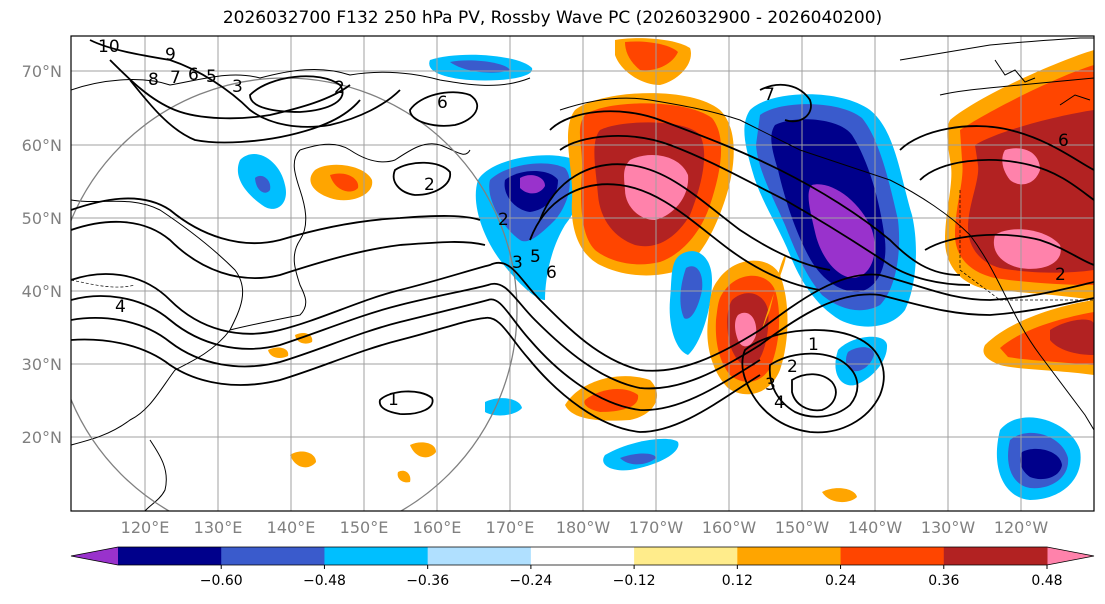 The width and height of the screenshot is (1105, 604). What do you see at coordinates (530, 581) in the screenshot?
I see `colorbar-tick-label: −0.24` at bounding box center [530, 581].